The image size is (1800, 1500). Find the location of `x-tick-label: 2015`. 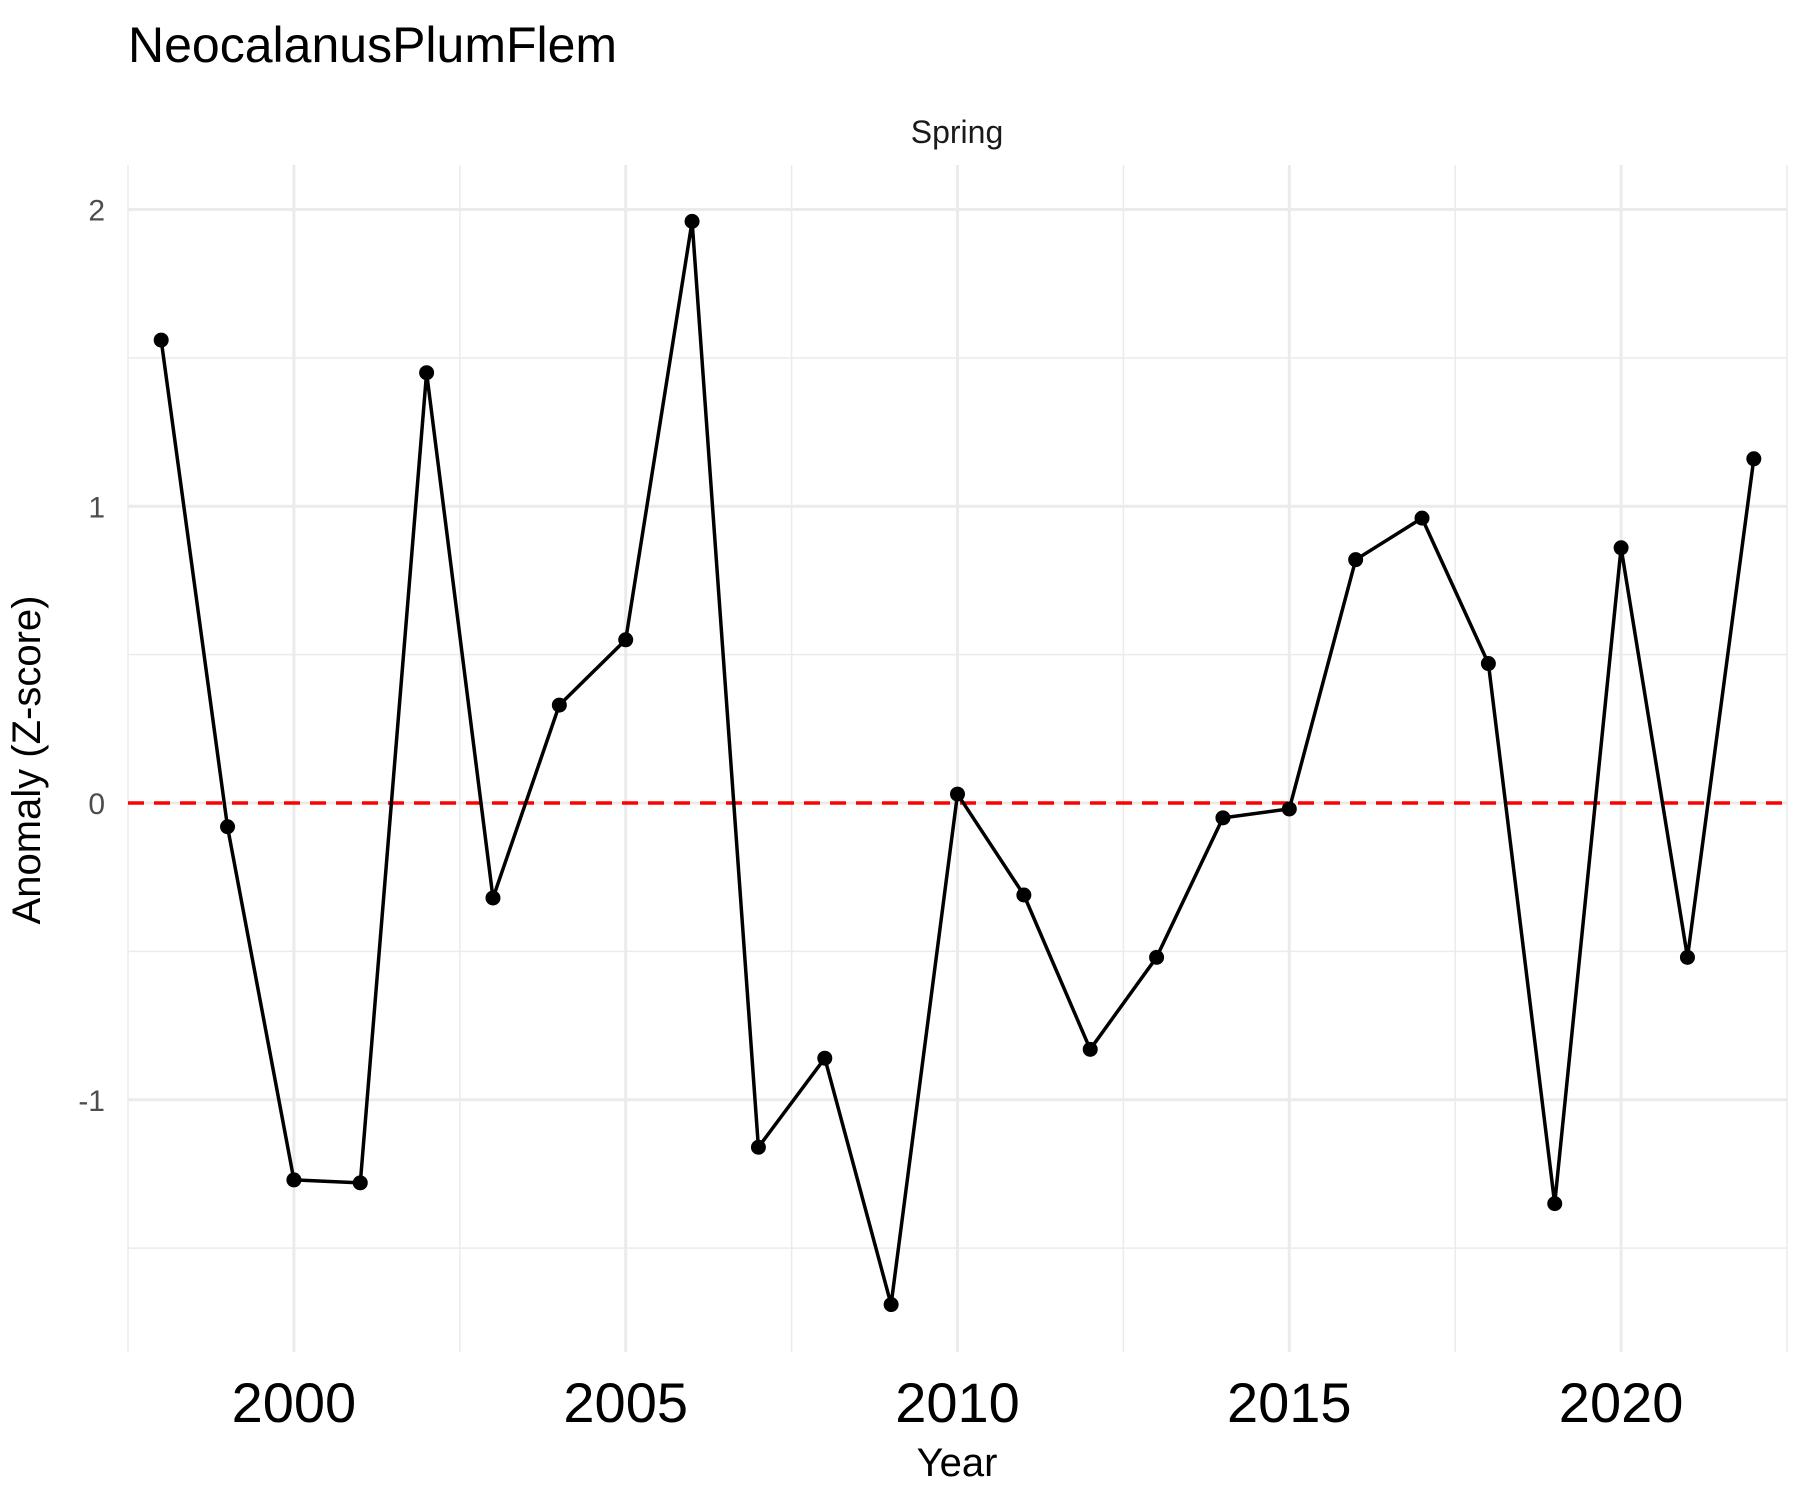

x-tick-label: 2015 is located at coordinates (1289, 1402).